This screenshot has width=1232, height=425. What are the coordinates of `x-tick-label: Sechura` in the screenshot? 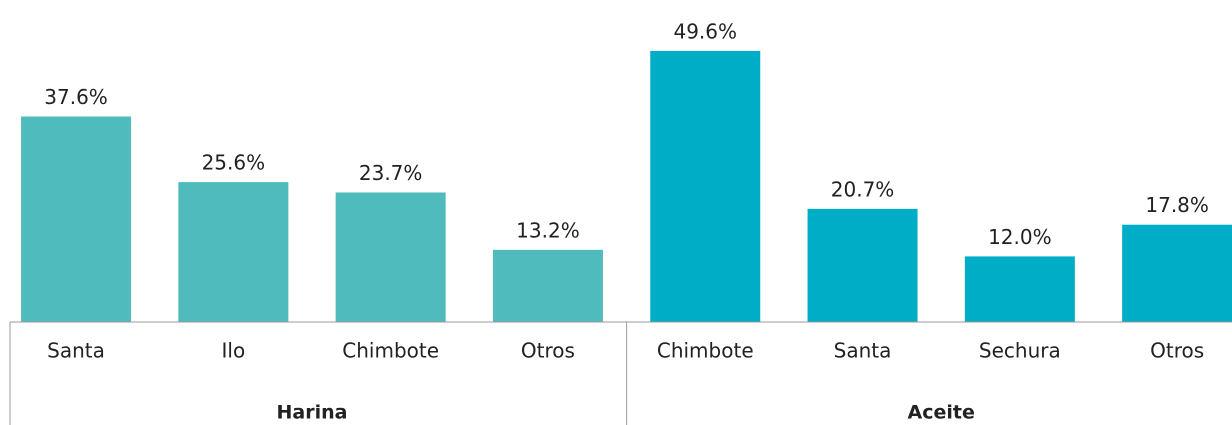 It's located at (1020, 351).